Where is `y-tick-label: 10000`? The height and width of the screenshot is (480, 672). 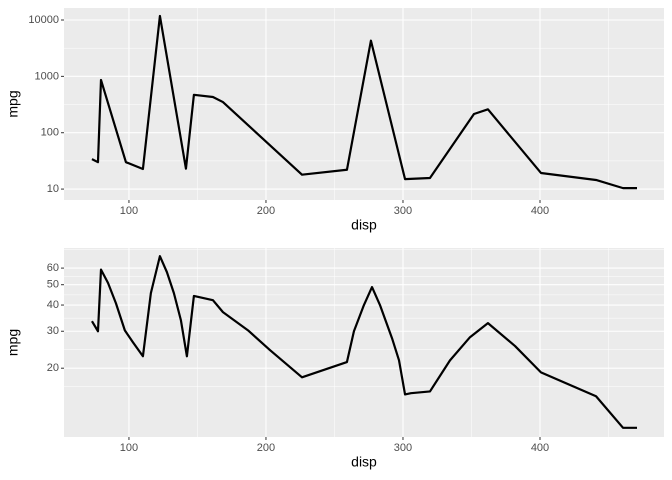
y-tick-label: 10000 is located at coordinates (43, 20).